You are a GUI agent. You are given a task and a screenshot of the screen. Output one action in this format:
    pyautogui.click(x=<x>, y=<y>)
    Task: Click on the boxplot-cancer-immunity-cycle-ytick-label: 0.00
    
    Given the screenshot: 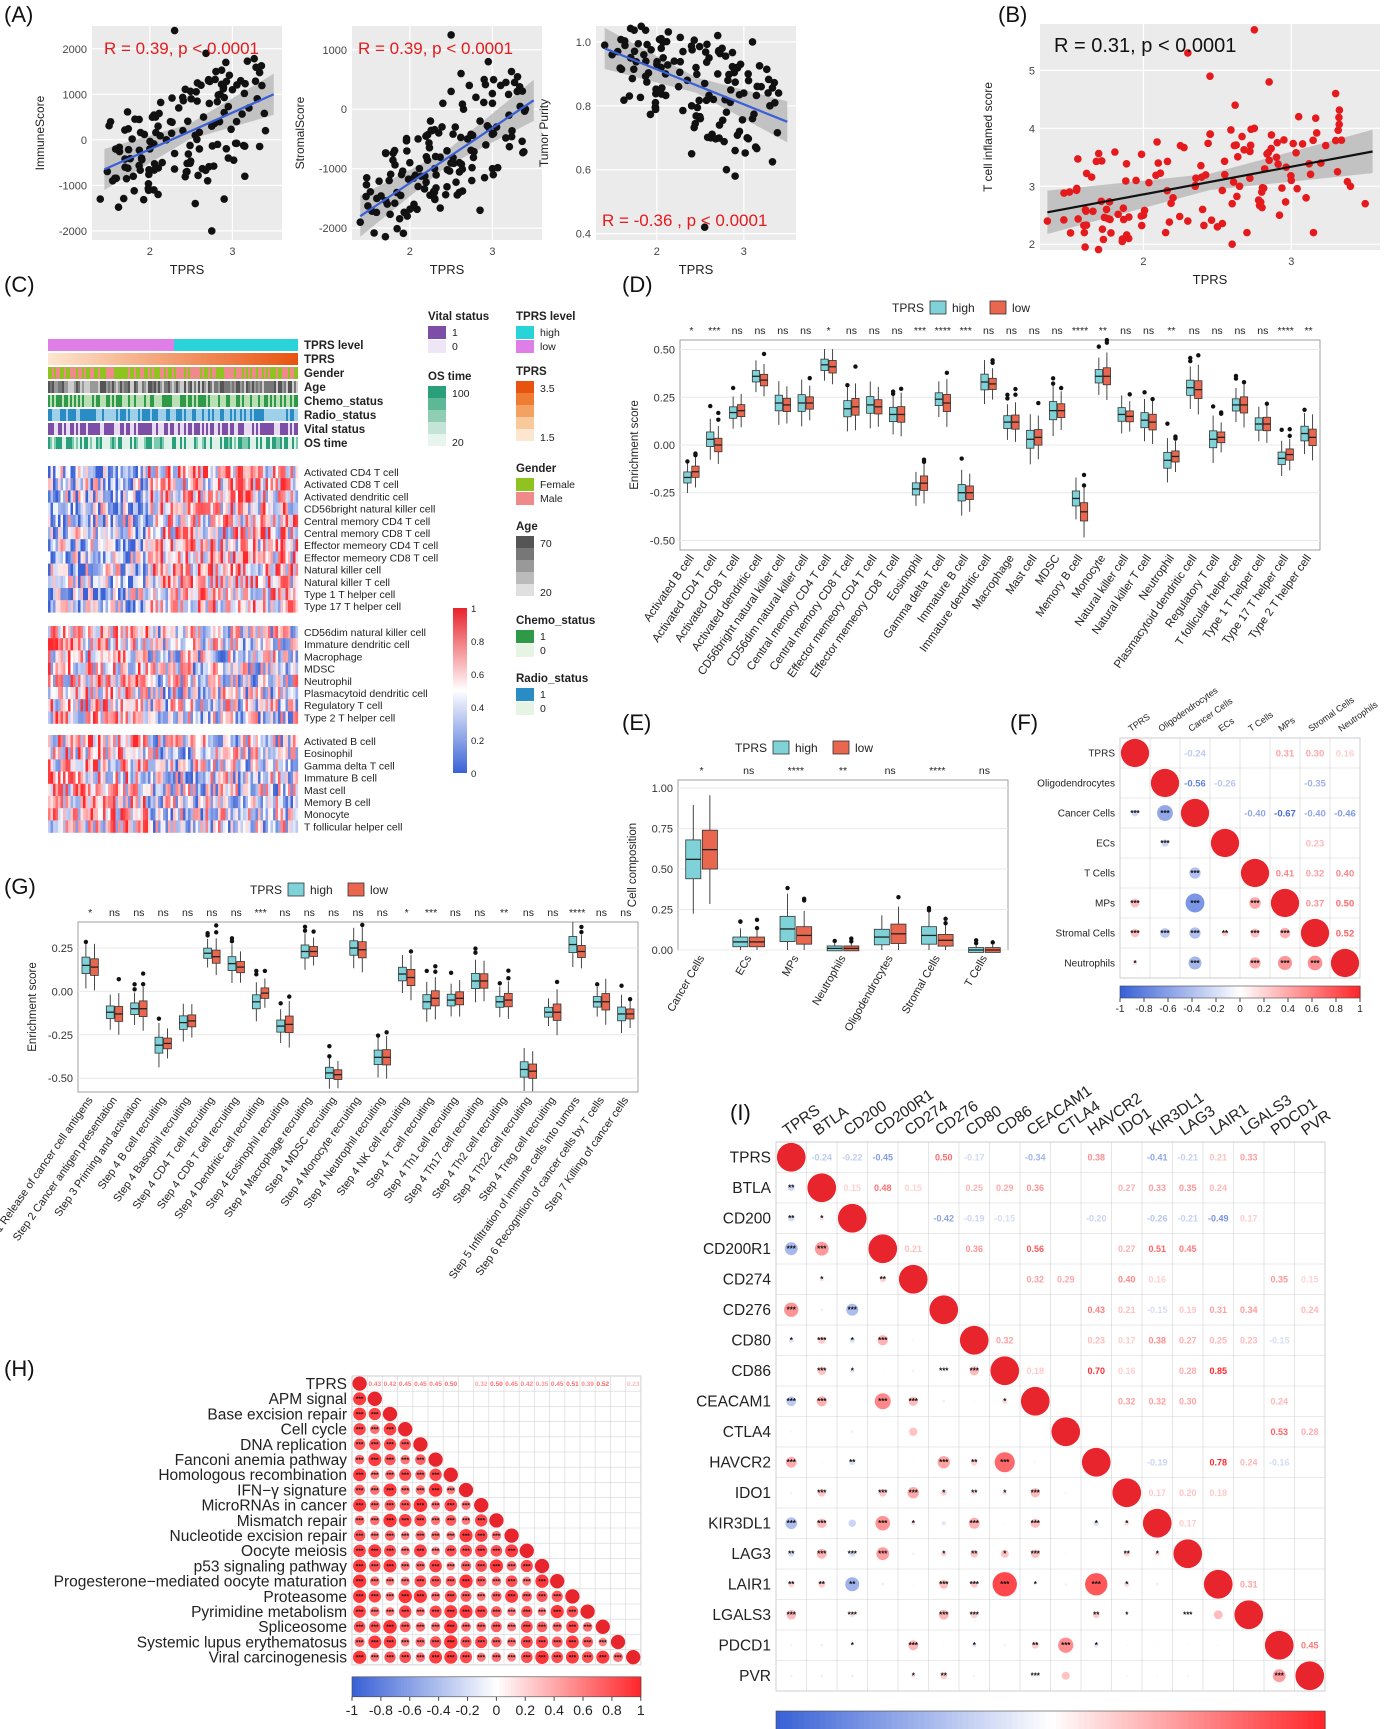 What is the action you would take?
    pyautogui.click(x=62, y=992)
    